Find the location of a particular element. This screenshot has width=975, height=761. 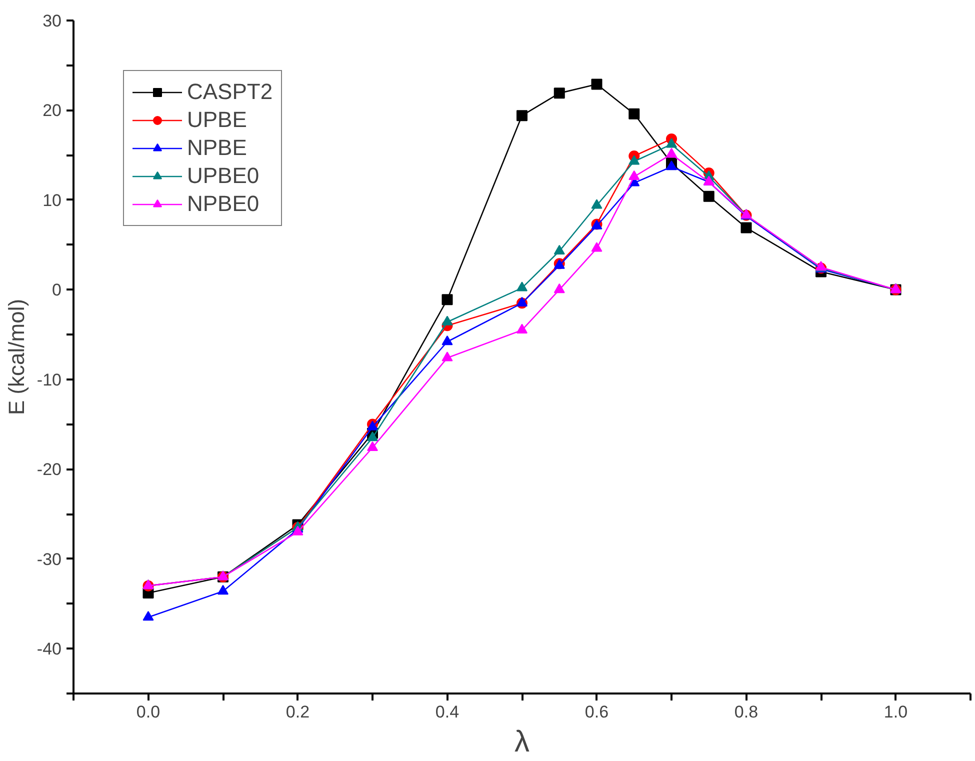

x-tick-label: 0.4 is located at coordinates (447, 712).